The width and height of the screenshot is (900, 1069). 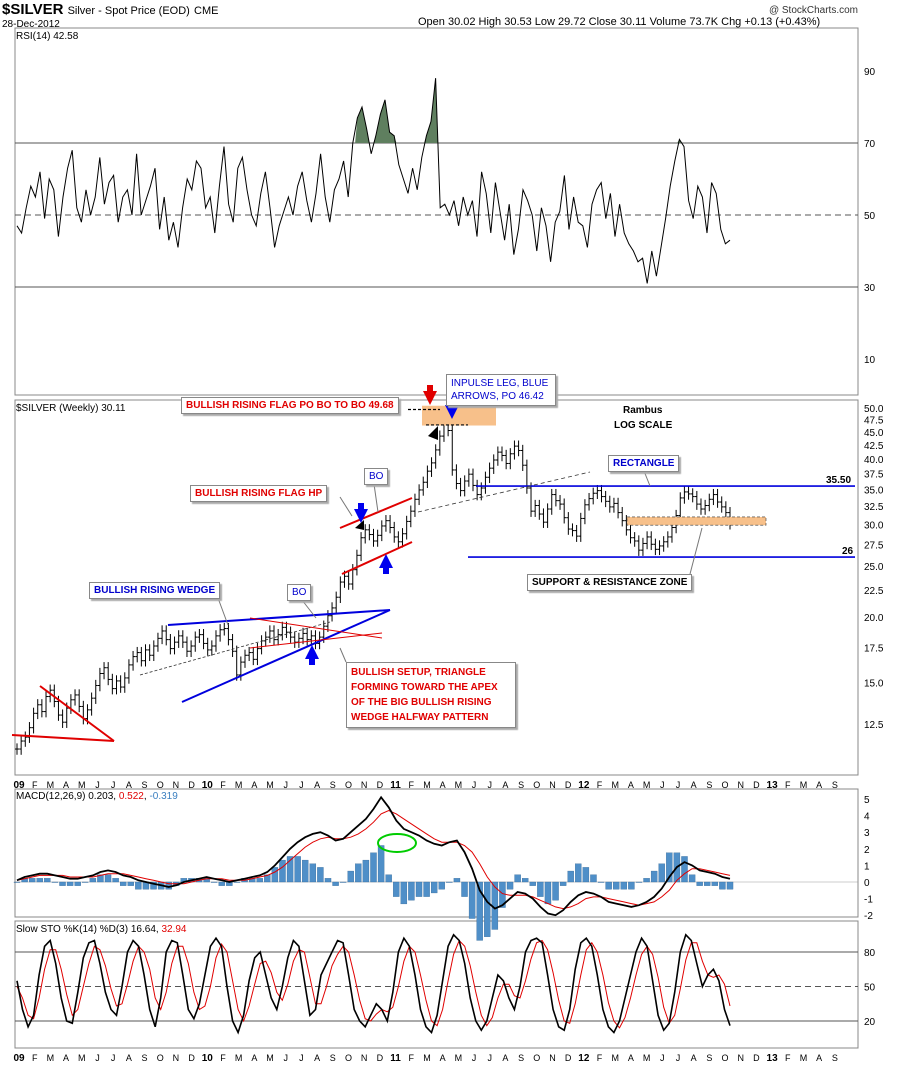 What do you see at coordinates (397, 843) in the screenshot?
I see `macd-green-ellipse` at bounding box center [397, 843].